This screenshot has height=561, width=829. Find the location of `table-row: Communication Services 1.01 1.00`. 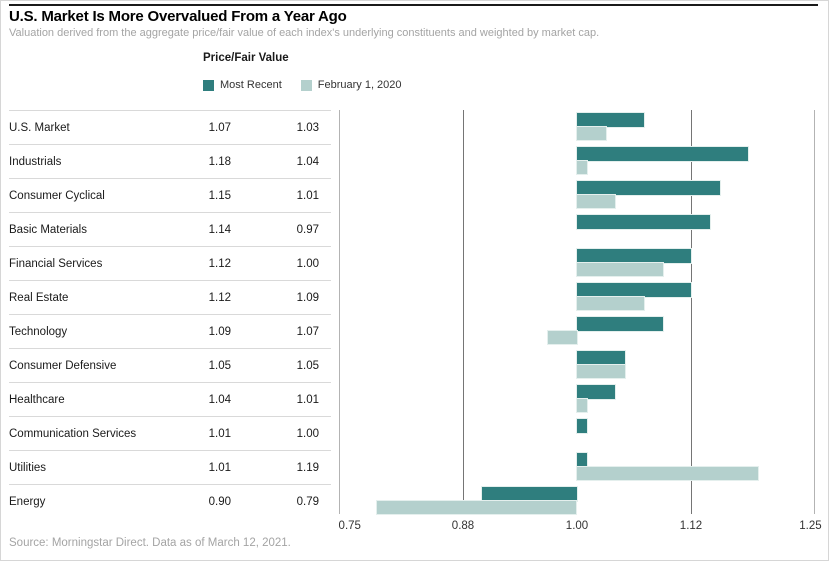

table-row: Communication Services 1.01 1.00 is located at coordinates (170, 433).